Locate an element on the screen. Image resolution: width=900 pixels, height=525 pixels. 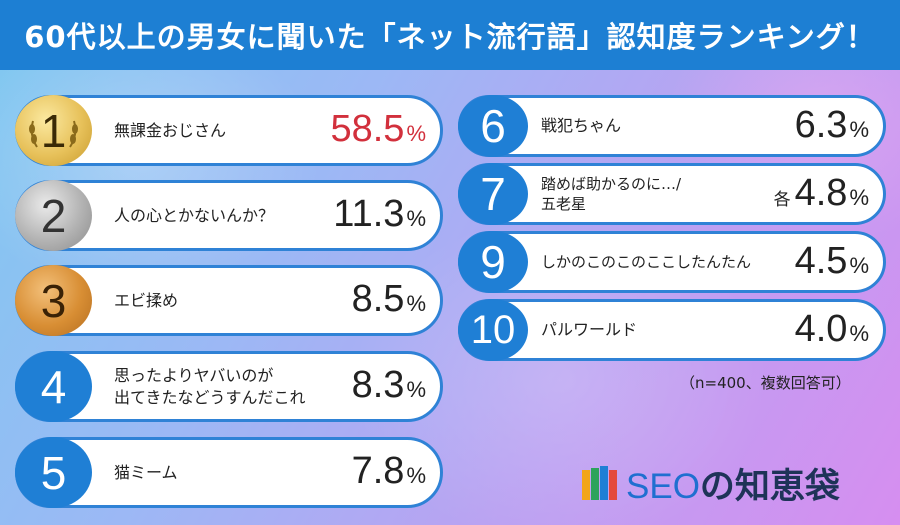
rank-badge: 9 is located at coordinates (493, 262).